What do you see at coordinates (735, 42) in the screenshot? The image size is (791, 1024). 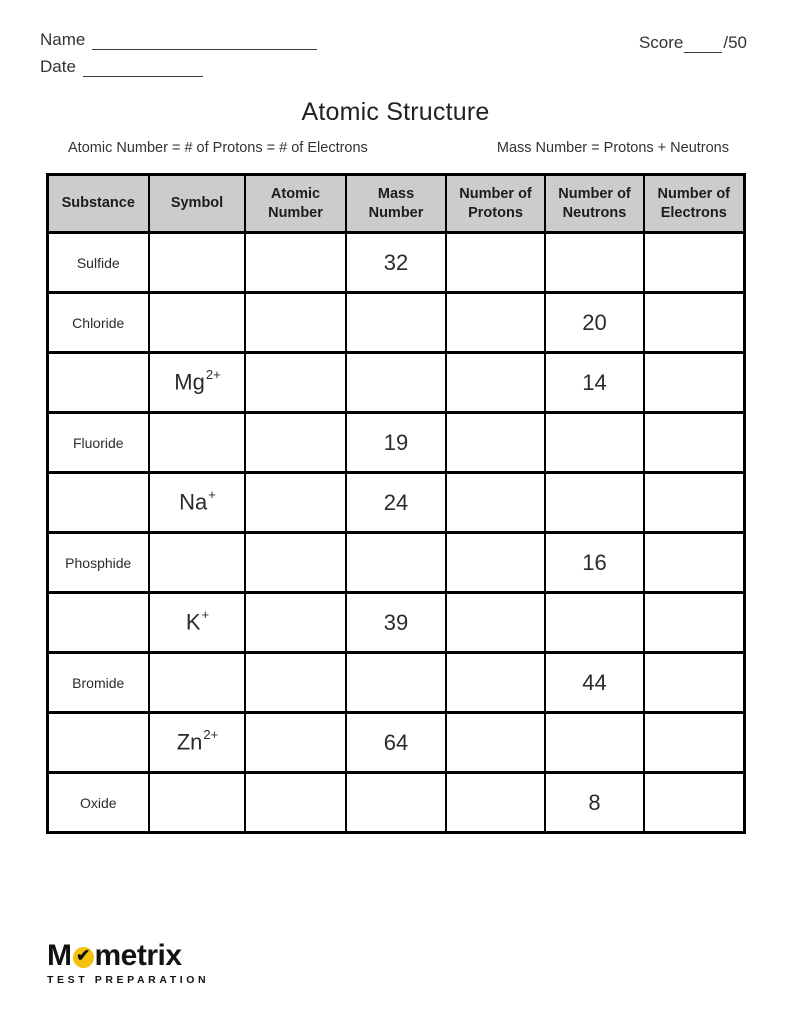 I see `score-total: /50` at bounding box center [735, 42].